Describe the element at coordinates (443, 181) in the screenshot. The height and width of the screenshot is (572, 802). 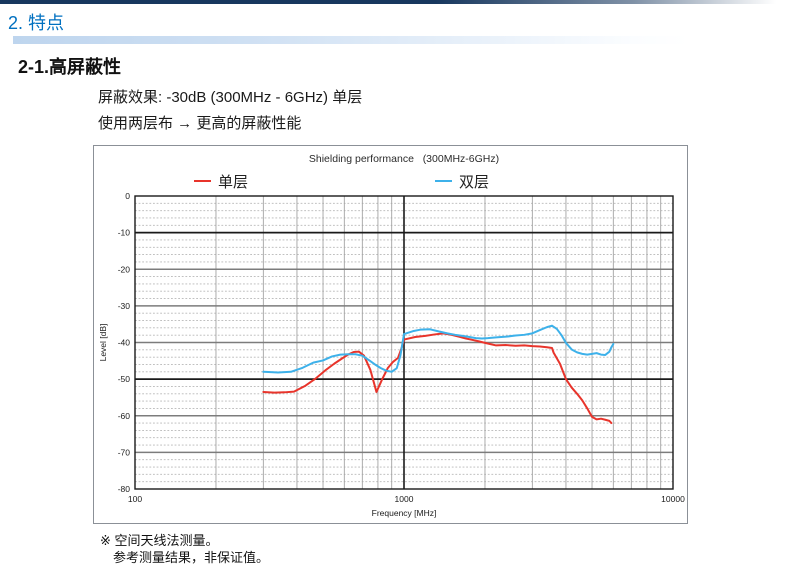
I see `legend-line-blue-icon` at that location.